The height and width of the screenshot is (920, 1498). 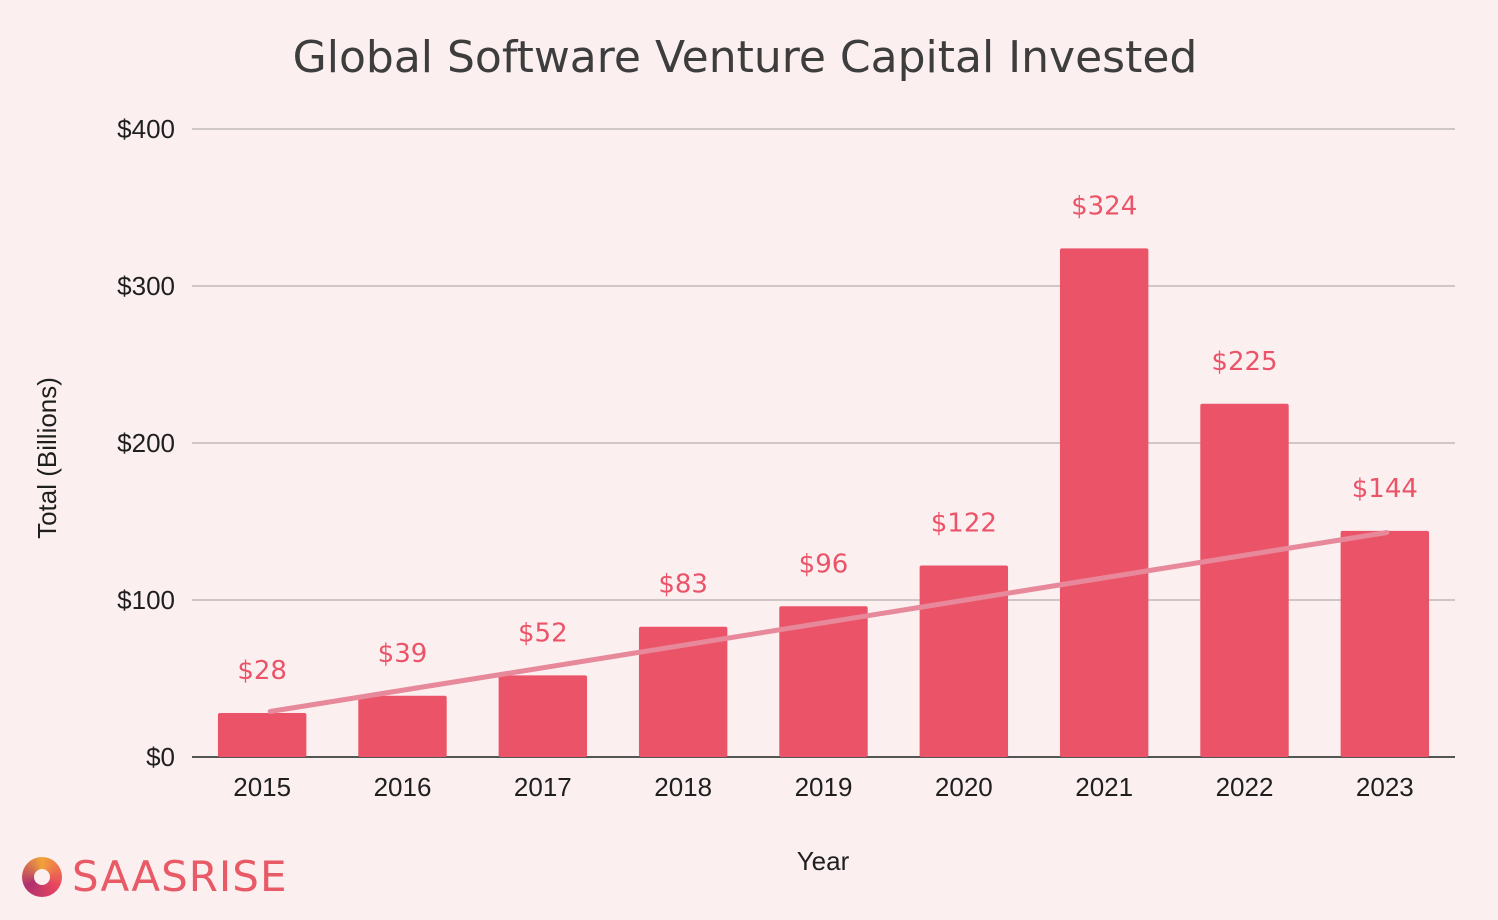 What do you see at coordinates (180, 876) in the screenshot?
I see `brand-name: SAASRISE` at bounding box center [180, 876].